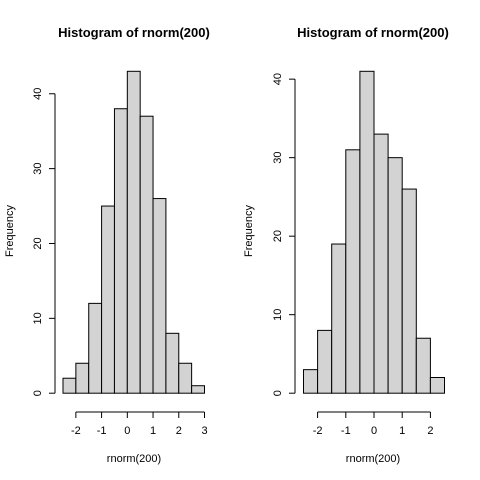 This screenshot has width=480, height=480. Describe the element at coordinates (373, 424) in the screenshot. I see `x-axis: -2 -1 0 1 2` at that location.